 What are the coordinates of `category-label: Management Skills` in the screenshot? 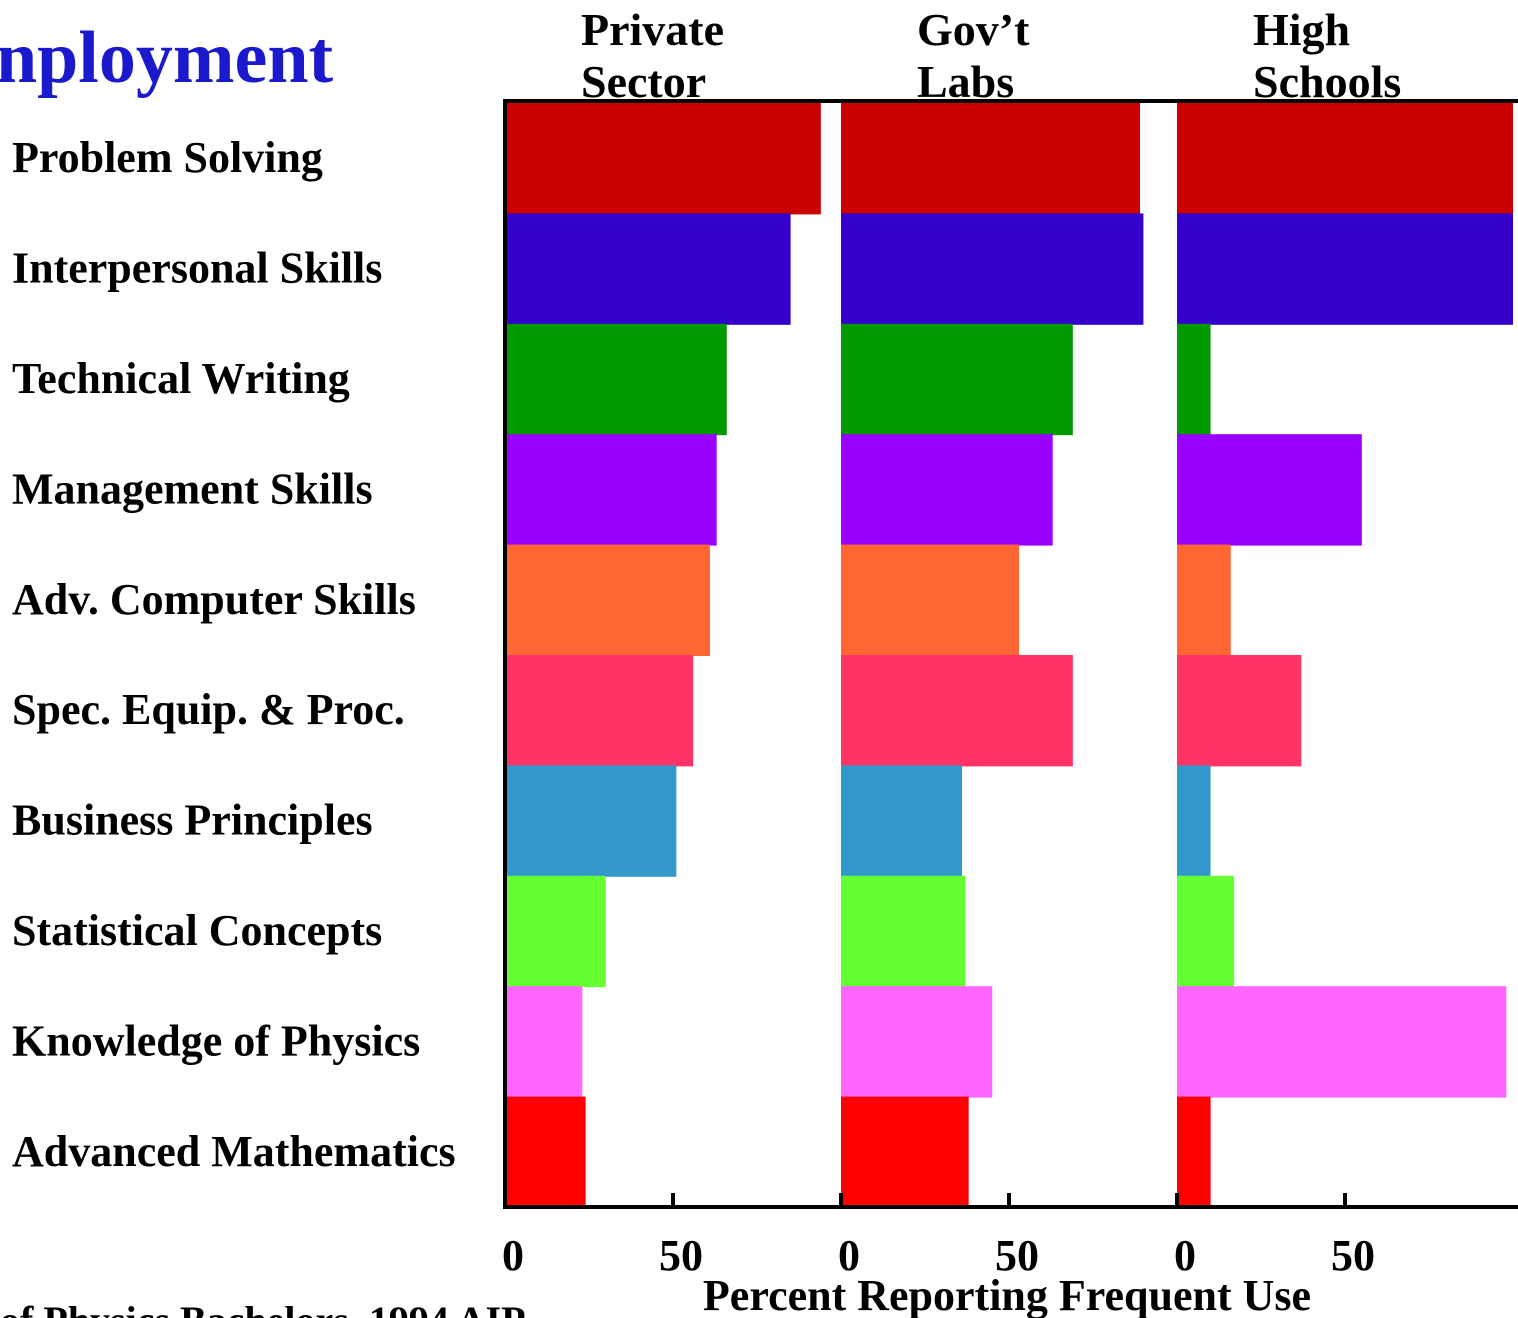 It's located at (192, 488).